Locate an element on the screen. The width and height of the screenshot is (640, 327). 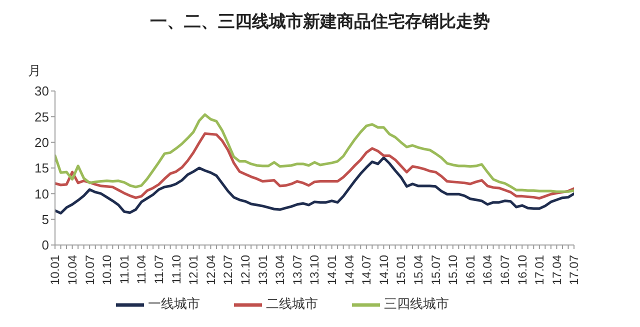
x-tick-label: 14.01 is located at coordinates (332, 270).